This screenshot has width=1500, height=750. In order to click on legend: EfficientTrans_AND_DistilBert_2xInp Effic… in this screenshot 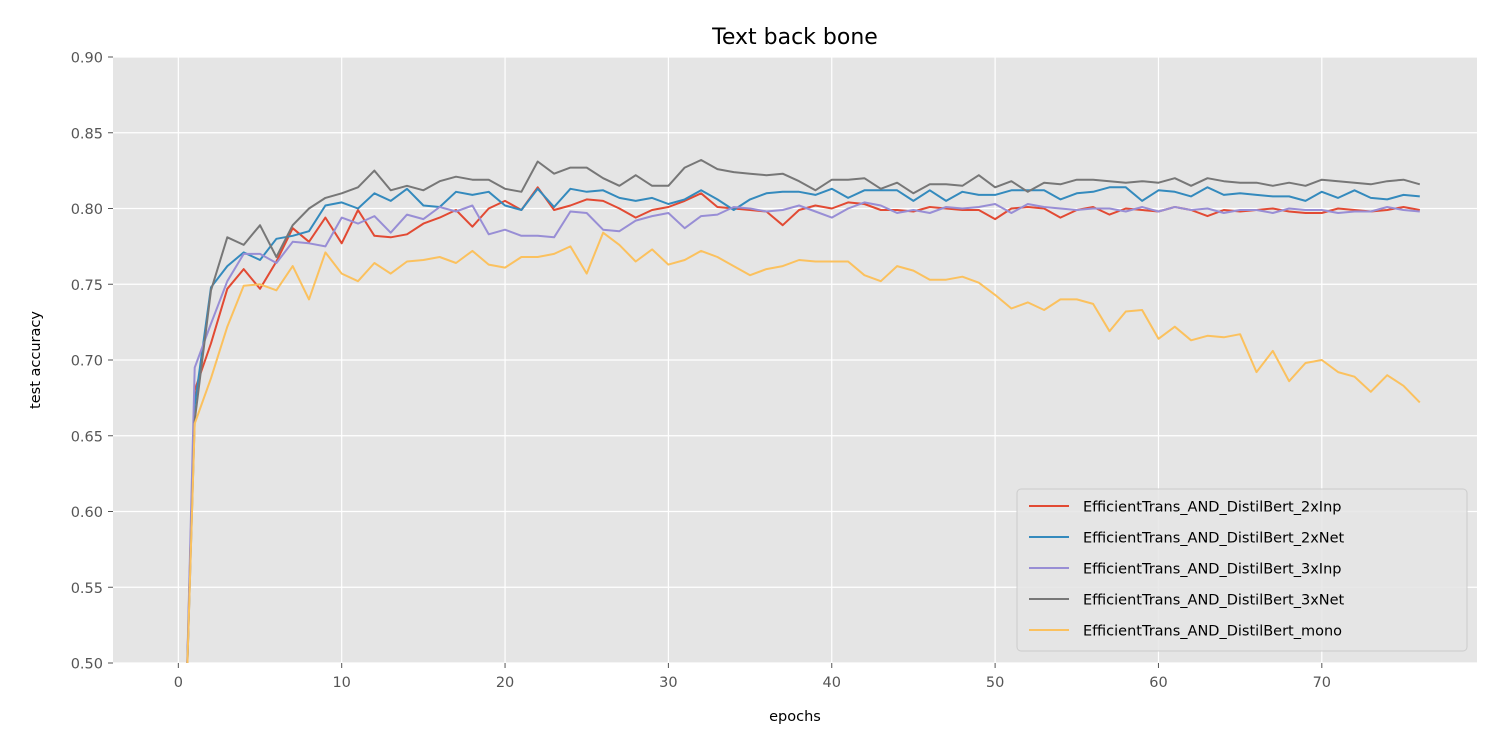, I will do `click(1242, 570)`.